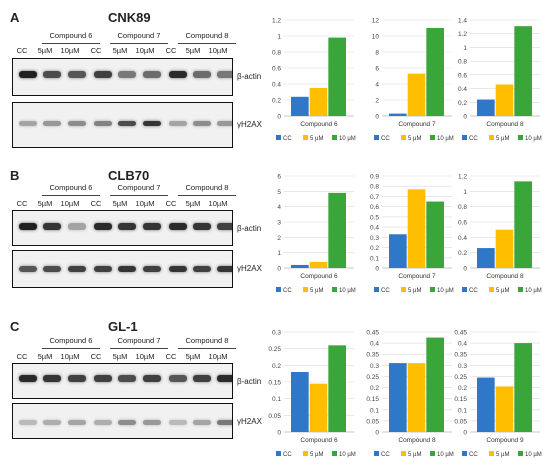  What do you see at coordinates (372, 377) in the screenshot?
I see `y-tick-label: 0.25` at bounding box center [372, 377].